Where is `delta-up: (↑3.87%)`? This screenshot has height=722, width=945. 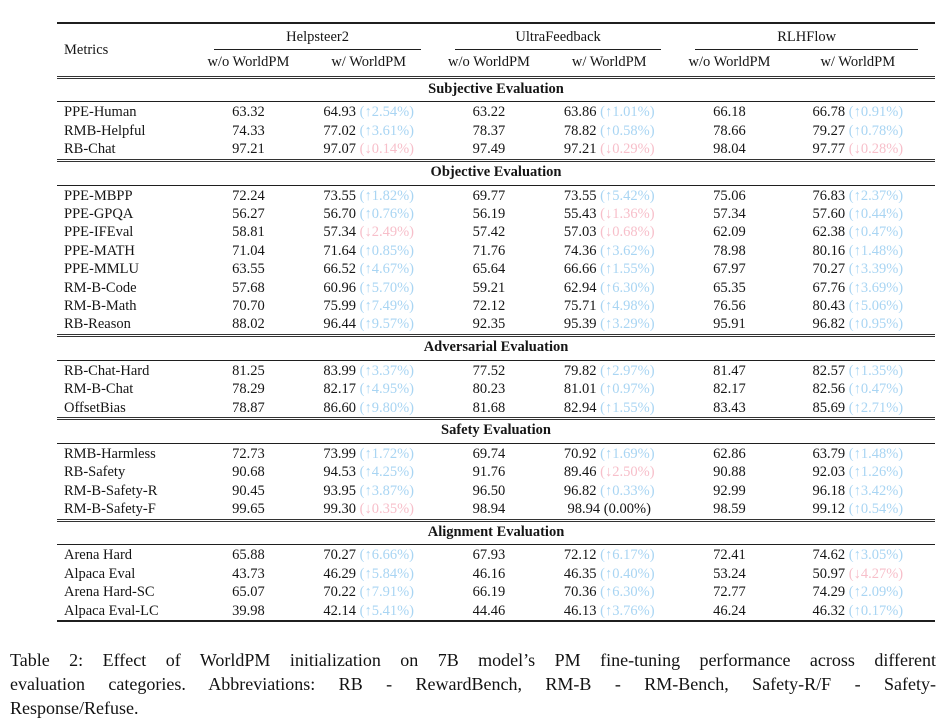 delta-up: (↑3.87%) is located at coordinates (386, 490).